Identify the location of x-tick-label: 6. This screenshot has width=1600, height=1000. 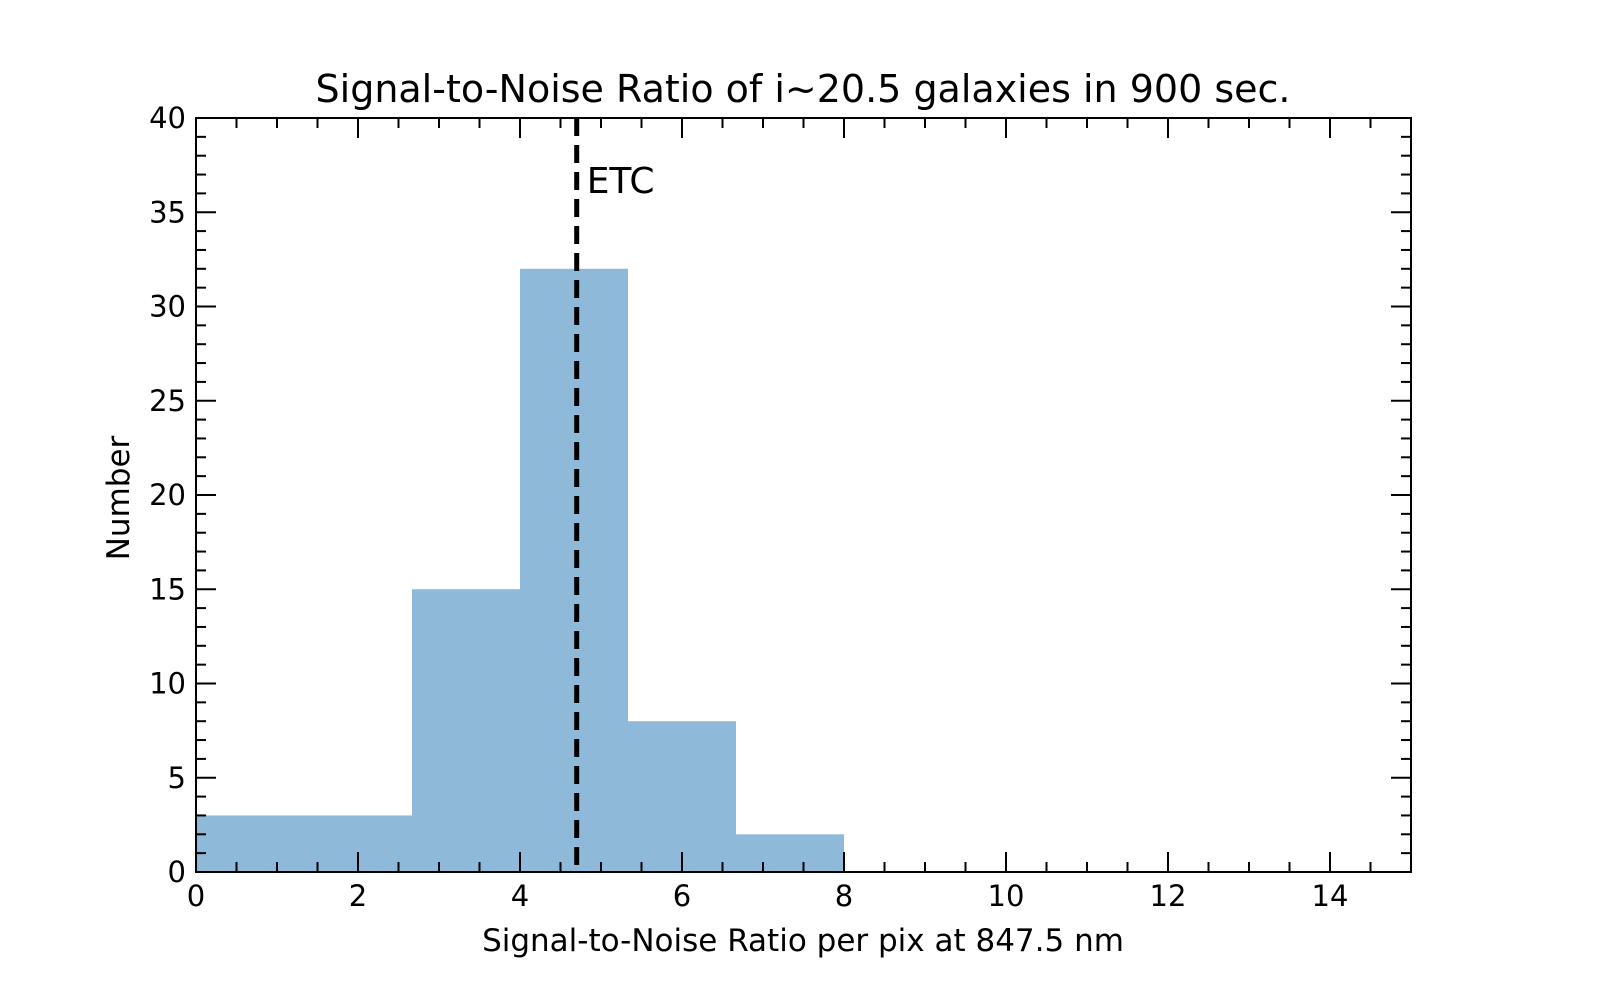
(682, 896).